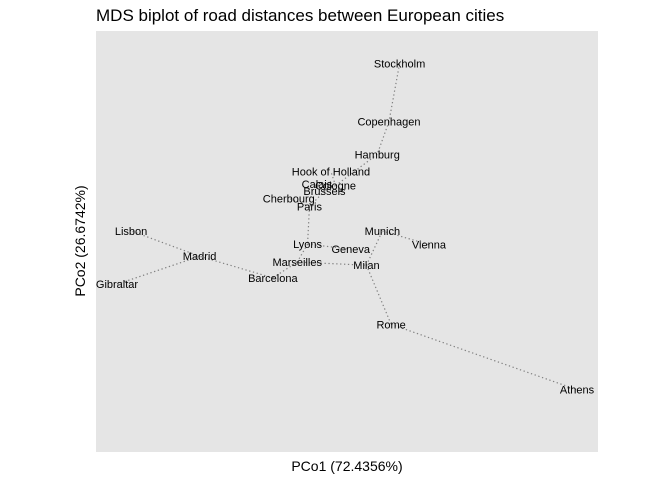 Image resolution: width=672 pixels, height=480 pixels. I want to click on city-label-milan: Milan, so click(366, 266).